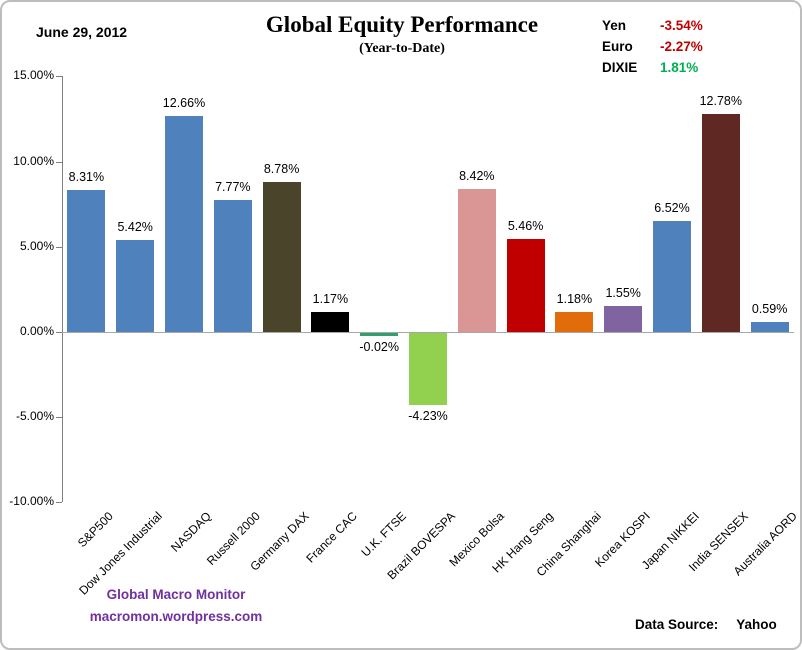 The height and width of the screenshot is (650, 802). Describe the element at coordinates (574, 298) in the screenshot. I see `bar-value-label: 1.18%` at that location.